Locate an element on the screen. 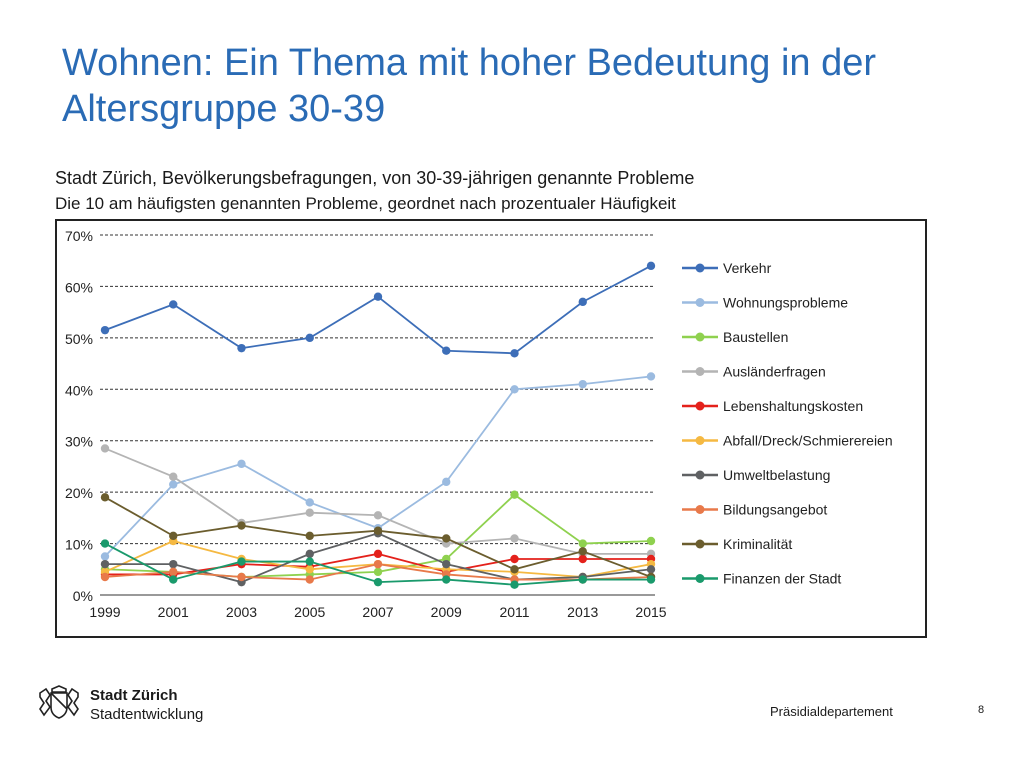 The width and height of the screenshot is (1024, 768). y-tick-label: 70% is located at coordinates (79, 236).